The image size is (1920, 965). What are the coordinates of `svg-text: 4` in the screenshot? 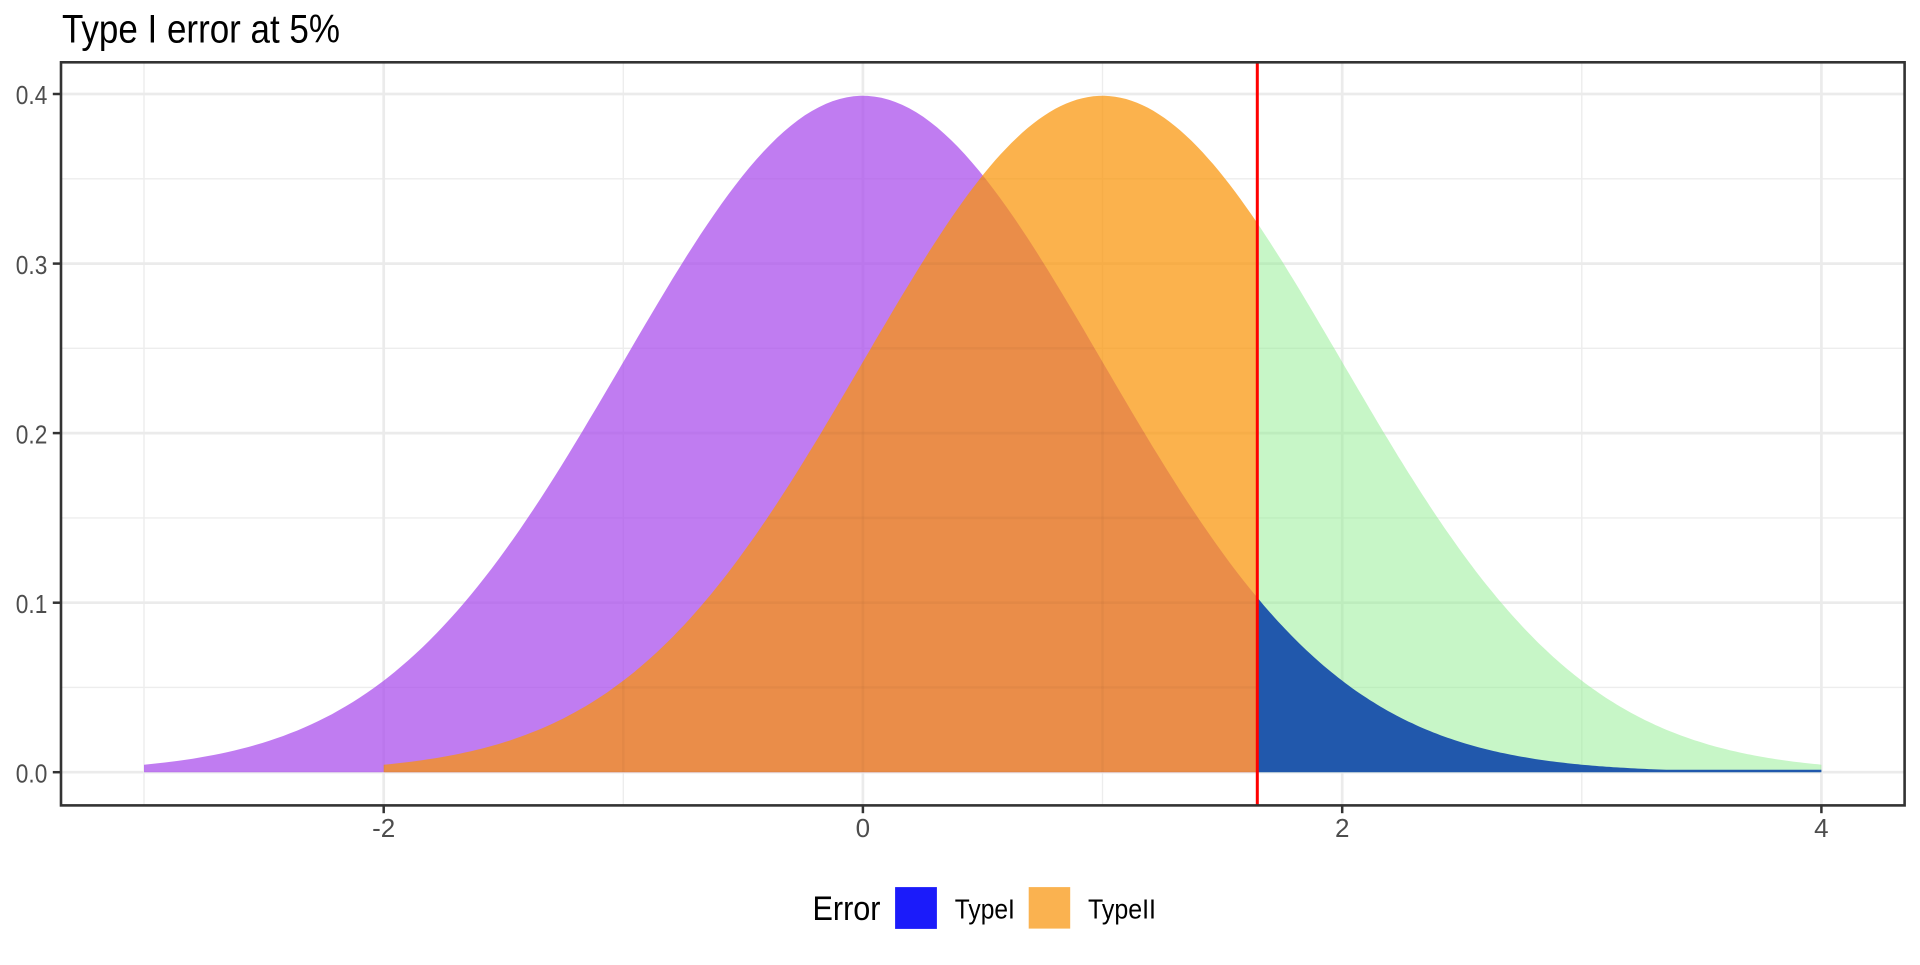 It's located at (1821, 828).